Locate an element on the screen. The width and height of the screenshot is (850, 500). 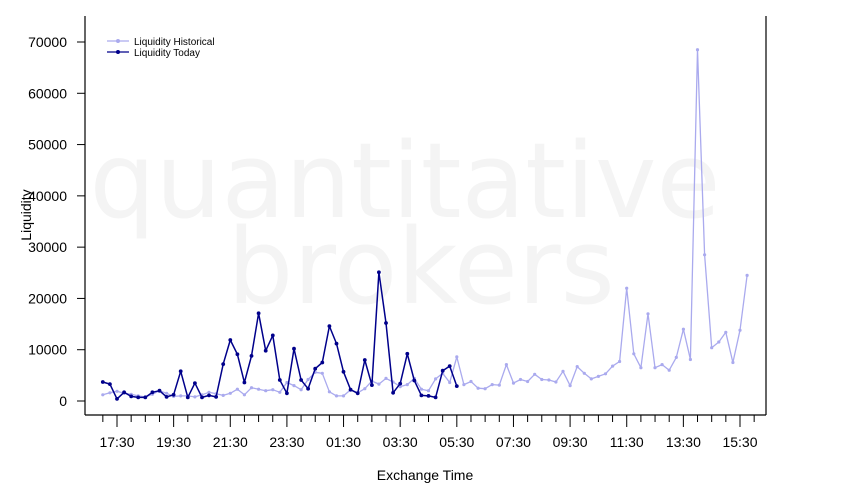
x-tick-label: 23:30 is located at coordinates (286, 442).